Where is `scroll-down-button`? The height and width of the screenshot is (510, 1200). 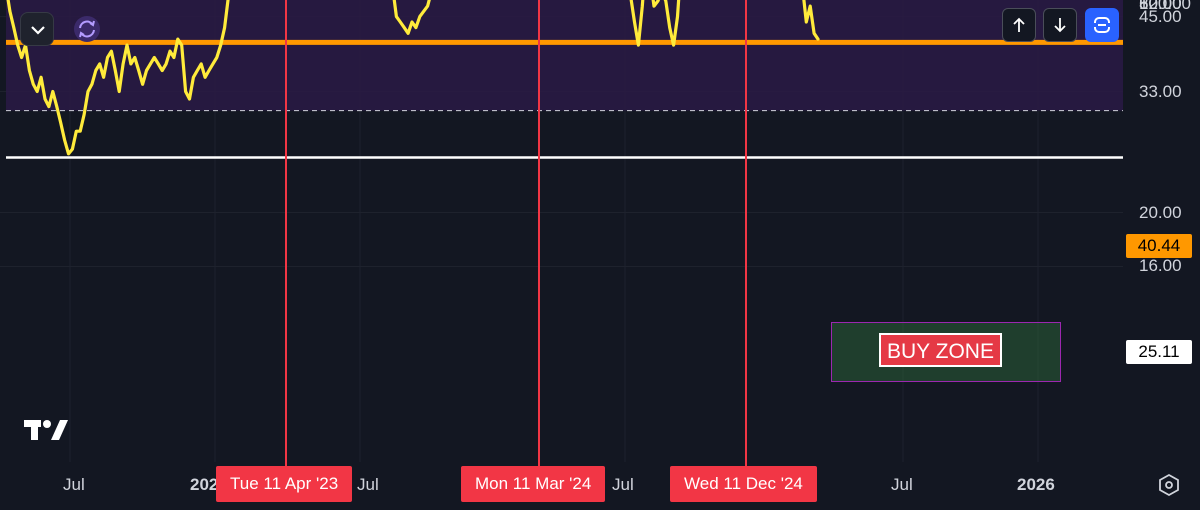 scroll-down-button is located at coordinates (1060, 25).